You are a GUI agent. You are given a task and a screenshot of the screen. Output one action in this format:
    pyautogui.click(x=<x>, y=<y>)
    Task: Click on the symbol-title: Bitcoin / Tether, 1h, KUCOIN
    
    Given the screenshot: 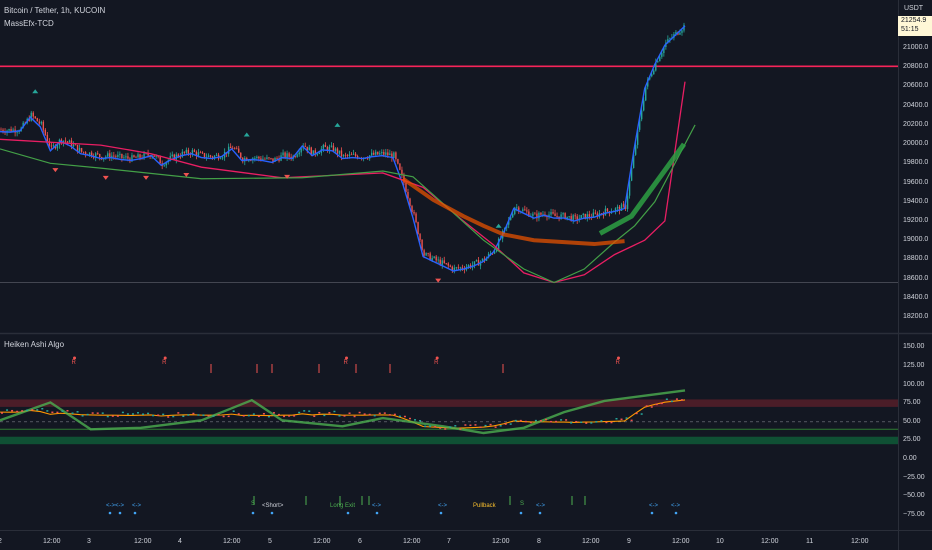 What is the action you would take?
    pyautogui.click(x=55, y=10)
    